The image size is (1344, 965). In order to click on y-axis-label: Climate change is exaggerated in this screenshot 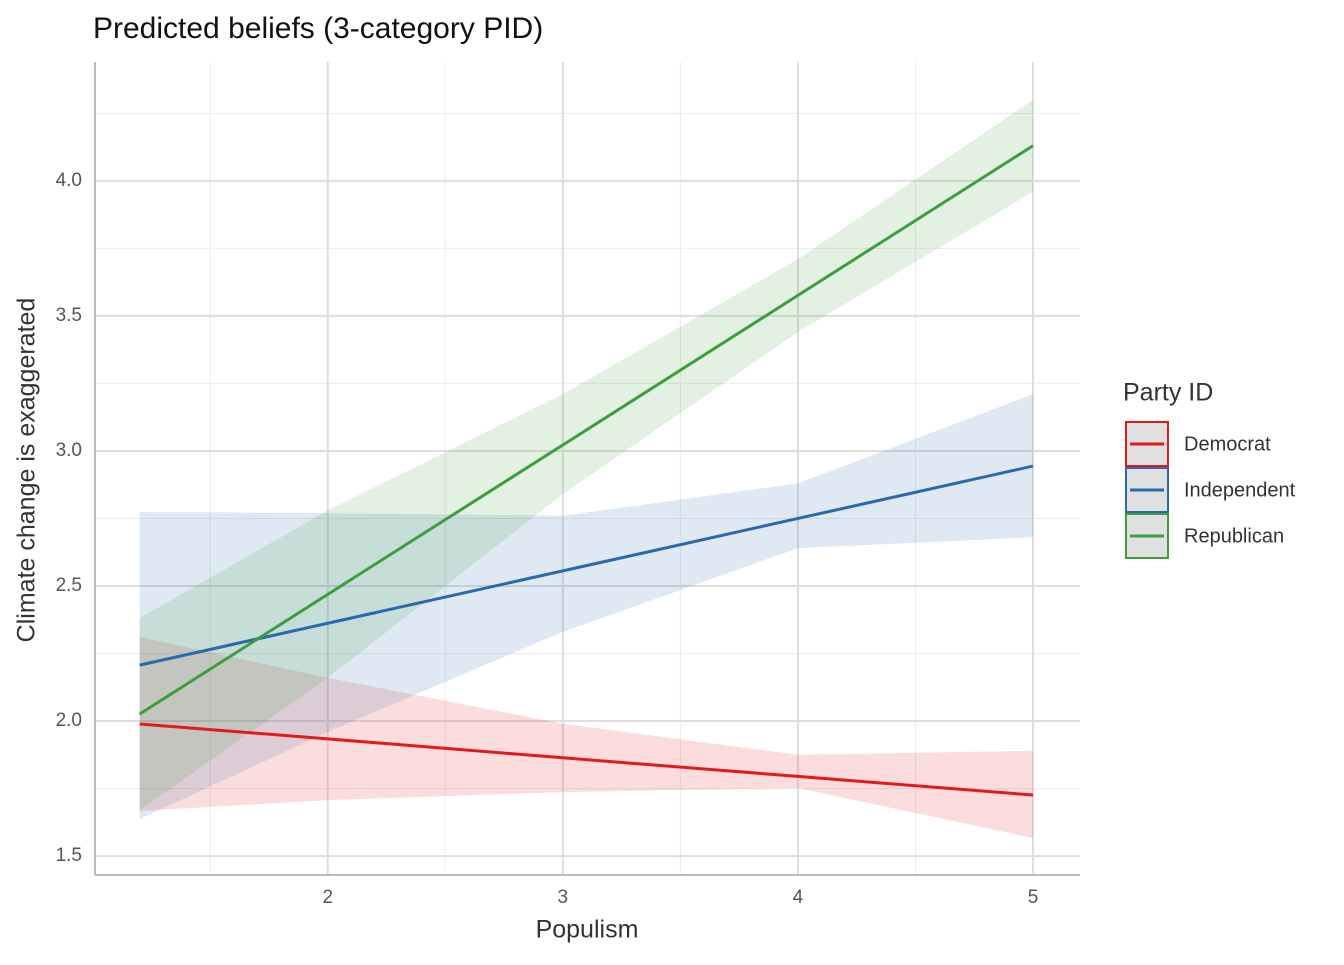, I will do `click(27, 470)`.